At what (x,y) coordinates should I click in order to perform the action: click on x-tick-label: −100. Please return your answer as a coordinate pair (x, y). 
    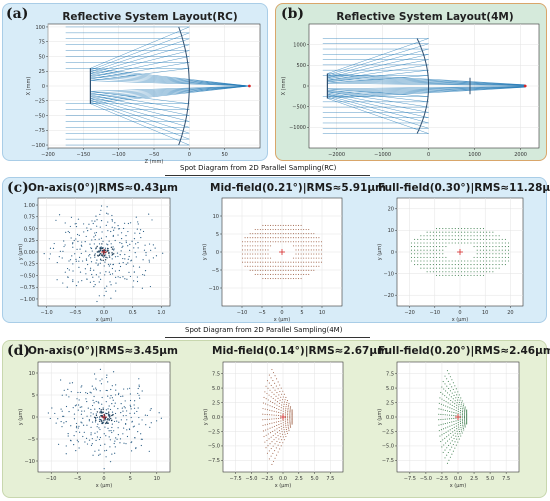
    Looking at the image, I should click on (119, 155).